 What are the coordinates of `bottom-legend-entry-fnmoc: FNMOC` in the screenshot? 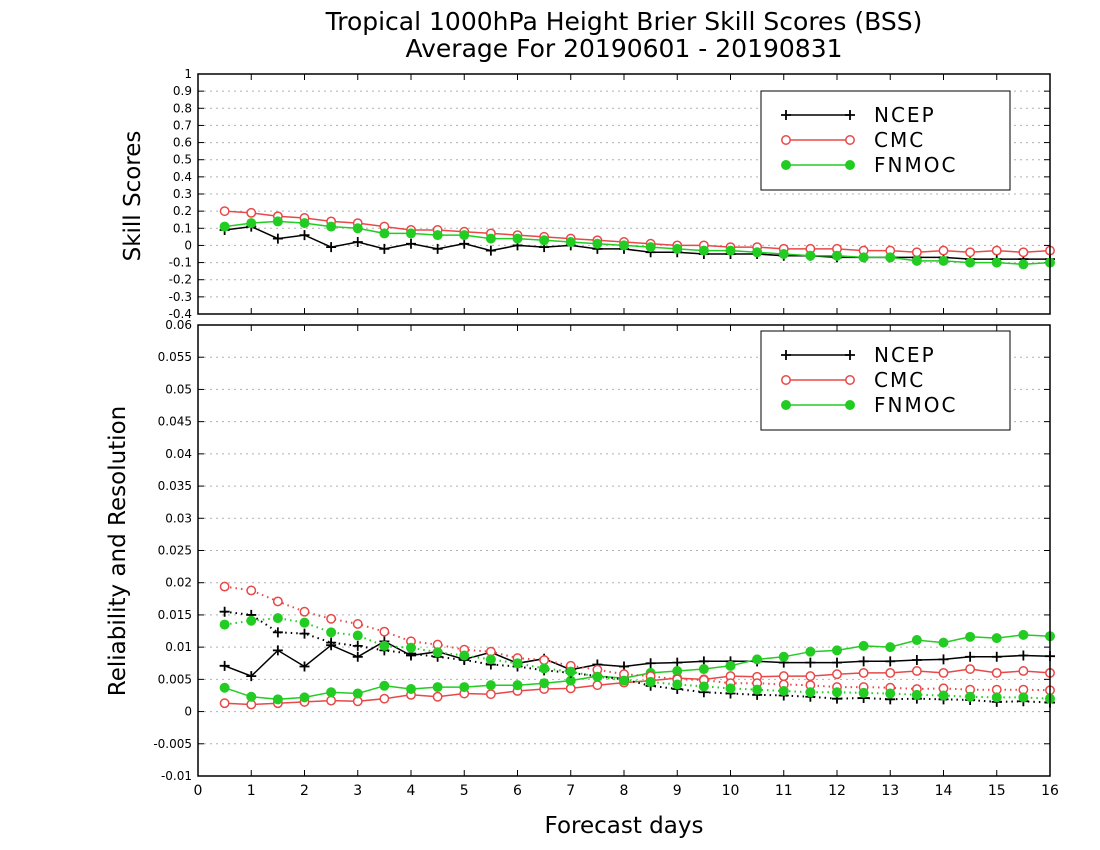 It's located at (869, 405).